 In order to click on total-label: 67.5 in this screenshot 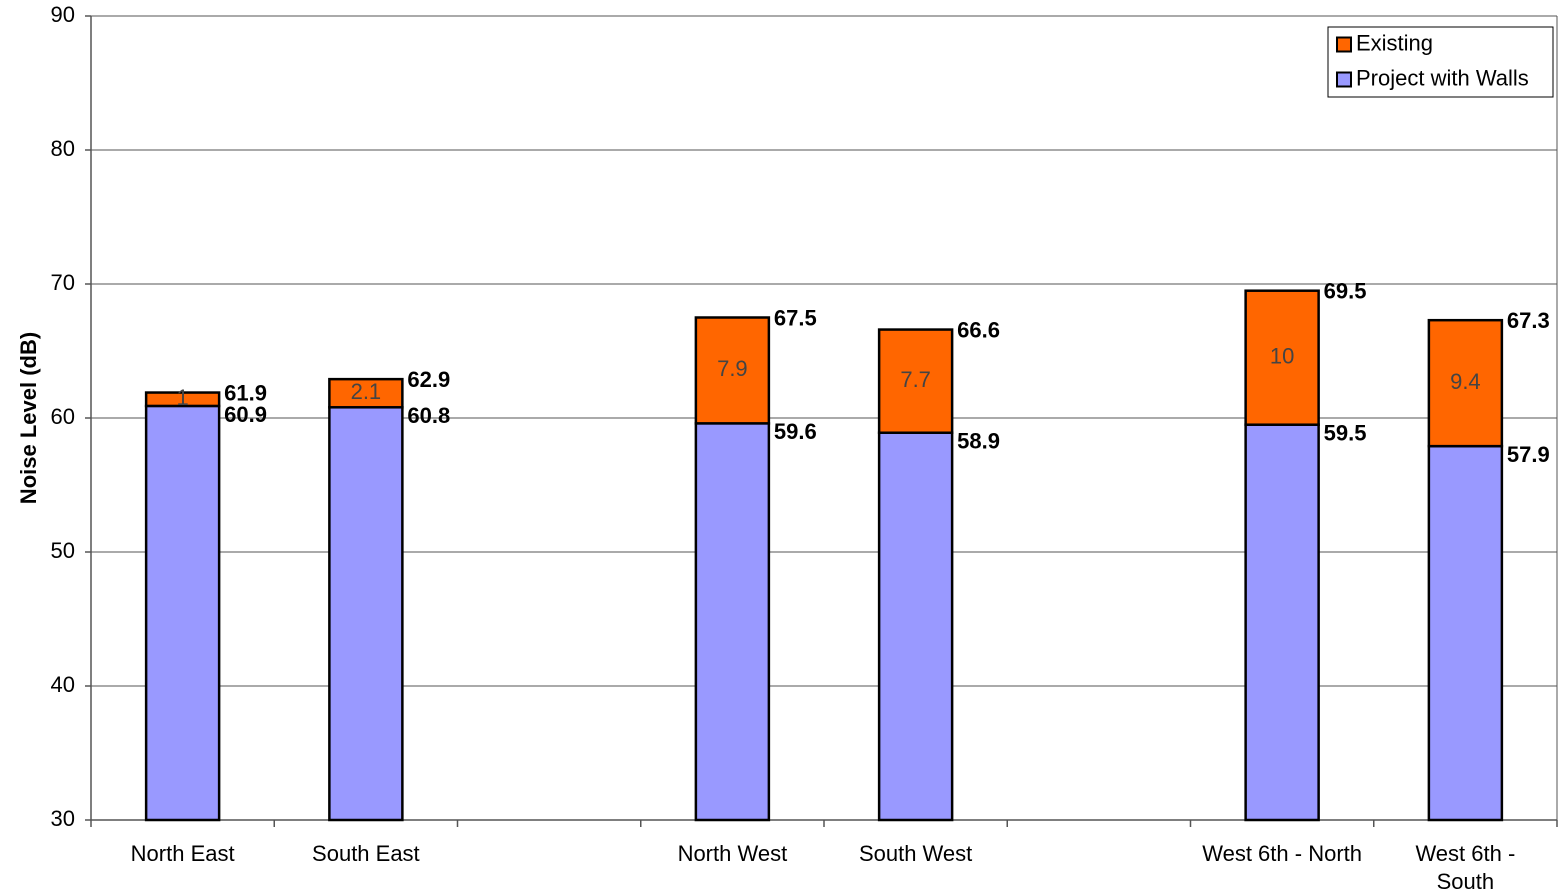, I will do `click(795, 317)`.